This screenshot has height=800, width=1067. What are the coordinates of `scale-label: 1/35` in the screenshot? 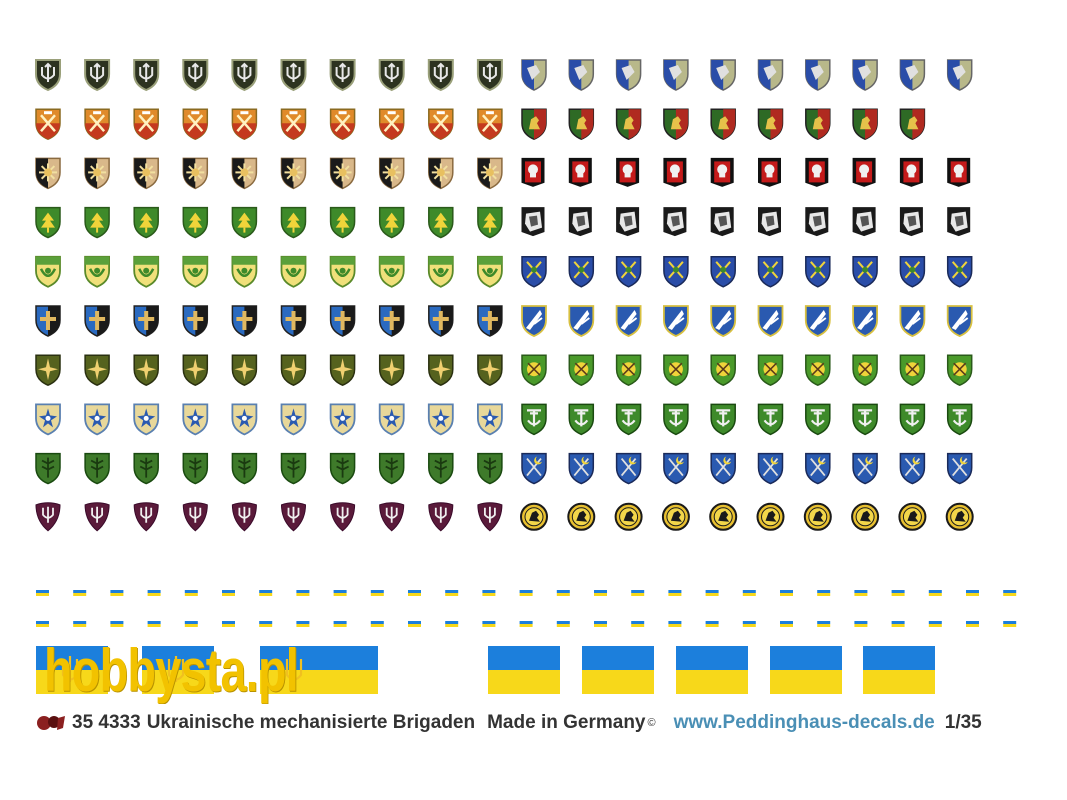 It's located at (963, 722).